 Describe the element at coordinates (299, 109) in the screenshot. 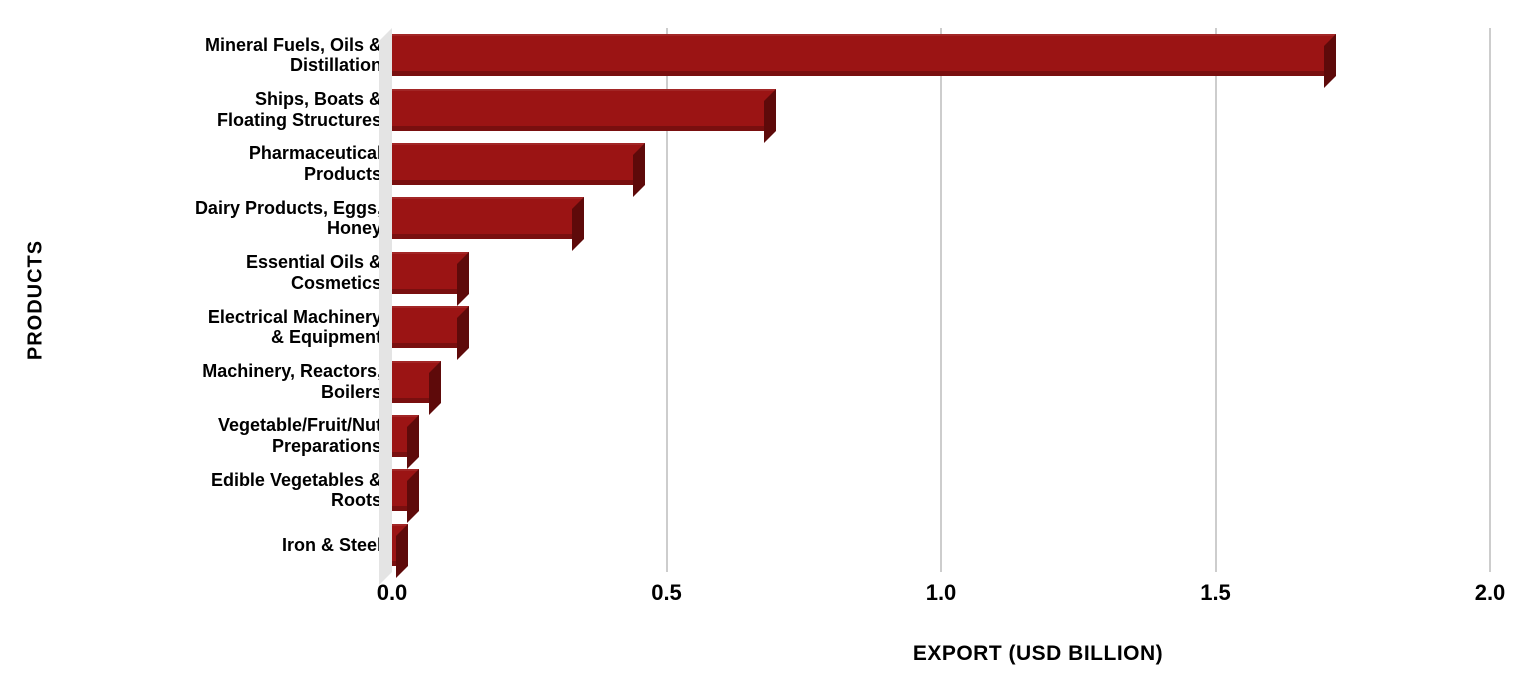

I see `category-label: Ships, Boats & Floating Structures` at that location.